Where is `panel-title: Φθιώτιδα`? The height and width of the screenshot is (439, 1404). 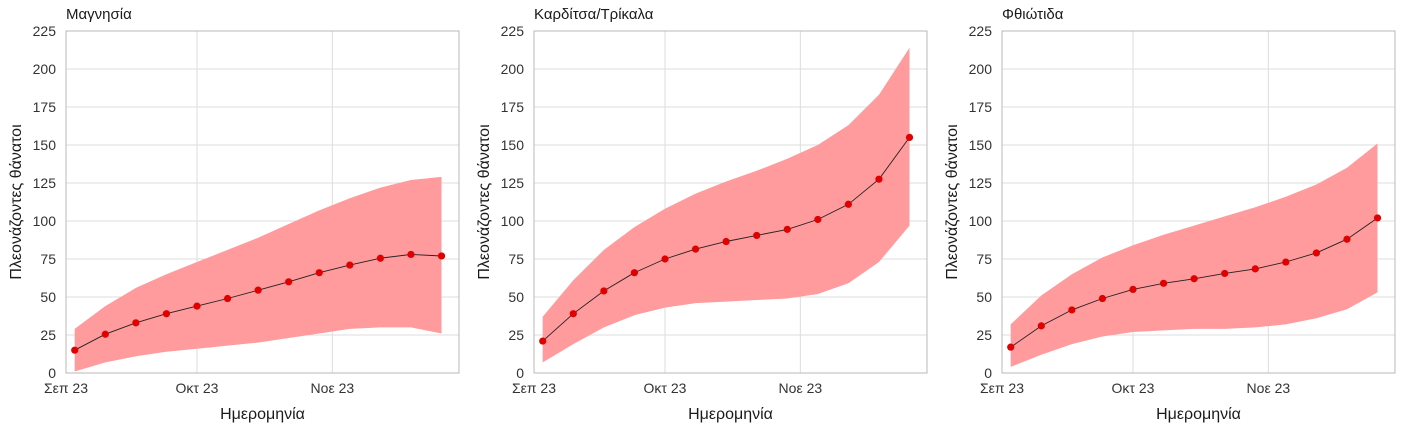
panel-title: Φθιώτιδα is located at coordinates (1033, 14).